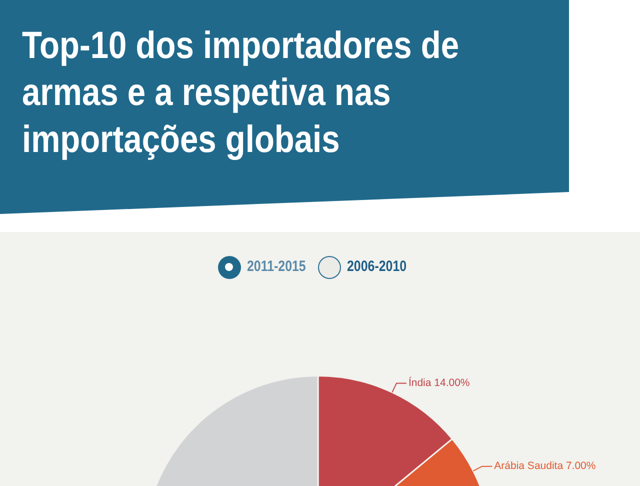 Image resolution: width=640 pixels, height=486 pixels. What do you see at coordinates (545, 466) in the screenshot?
I see `slice-label: Arábia Saudita 7.00%` at bounding box center [545, 466].